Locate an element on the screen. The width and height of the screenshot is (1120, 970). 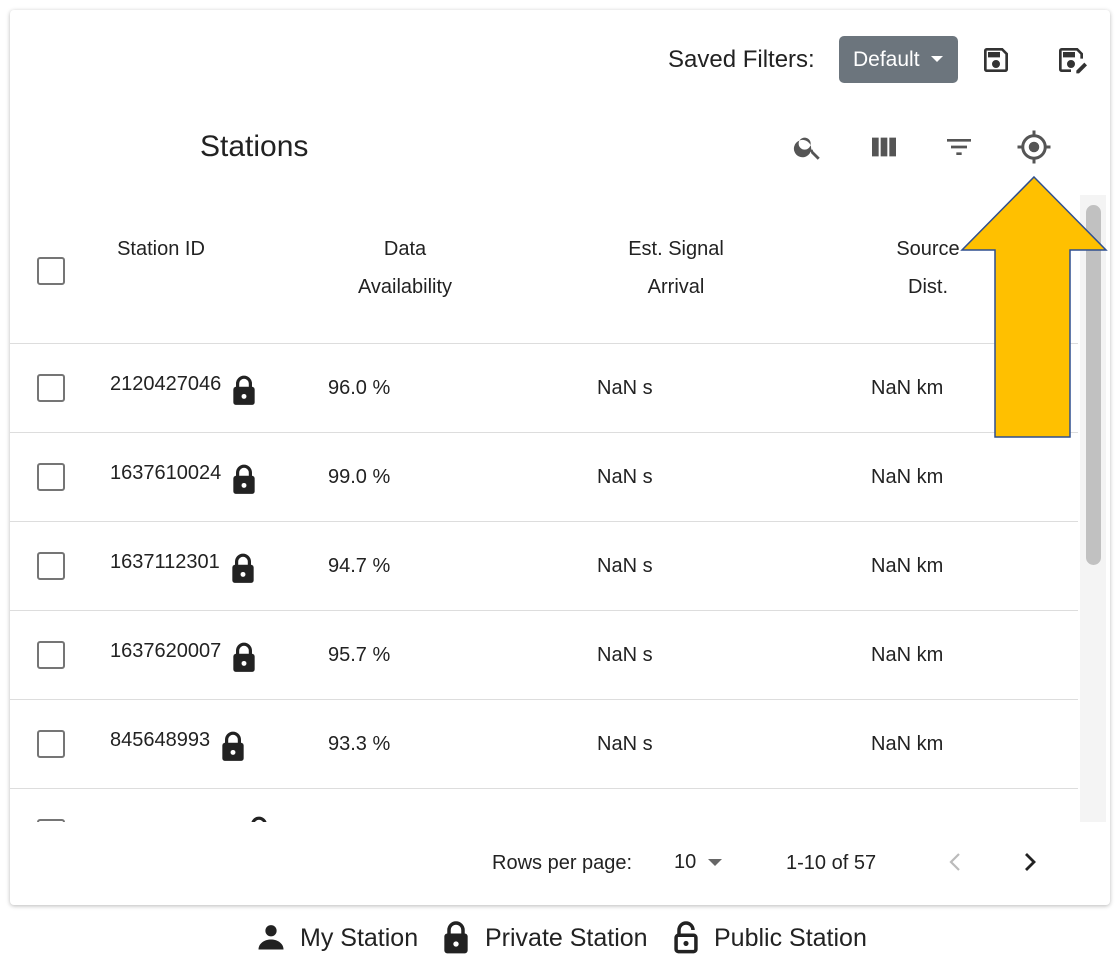
station-id-cell: 1637620007 is located at coordinates (183, 659).